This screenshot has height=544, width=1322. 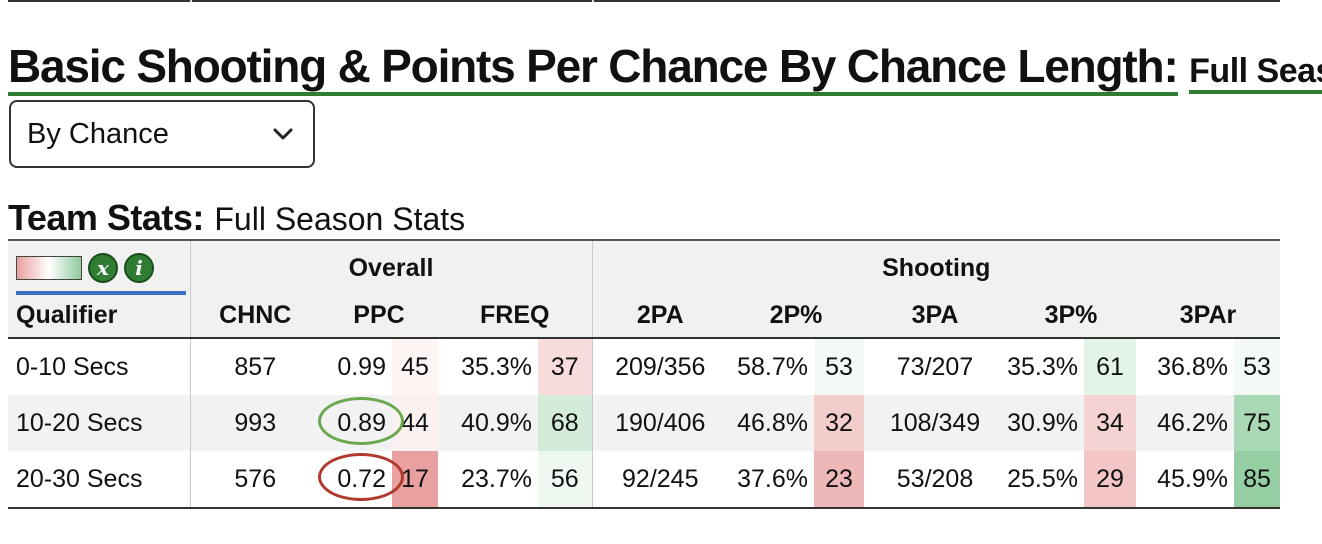 I want to click on col-3p-pct: 3P%, so click(x=1071, y=316).